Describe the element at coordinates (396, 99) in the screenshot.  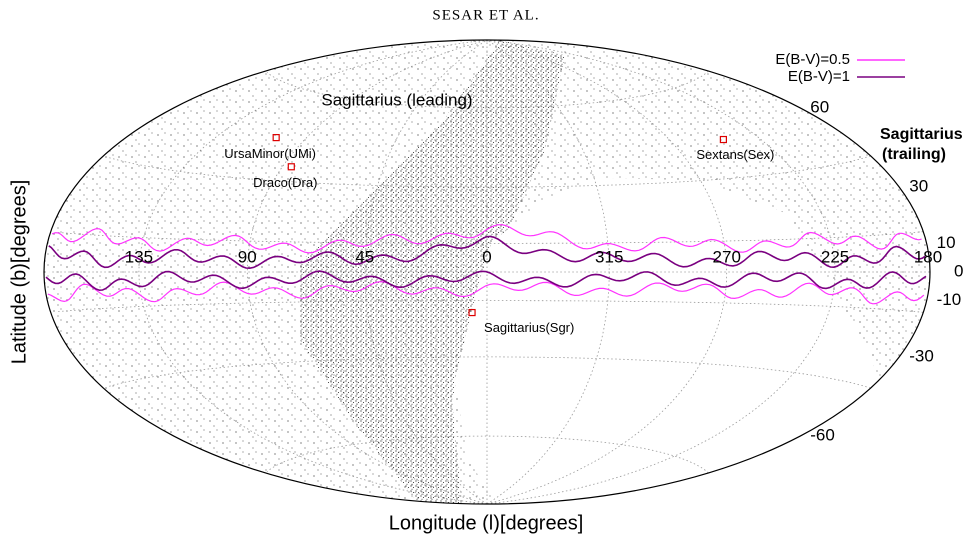
I see `annotation: Sagittarius (leading)` at that location.